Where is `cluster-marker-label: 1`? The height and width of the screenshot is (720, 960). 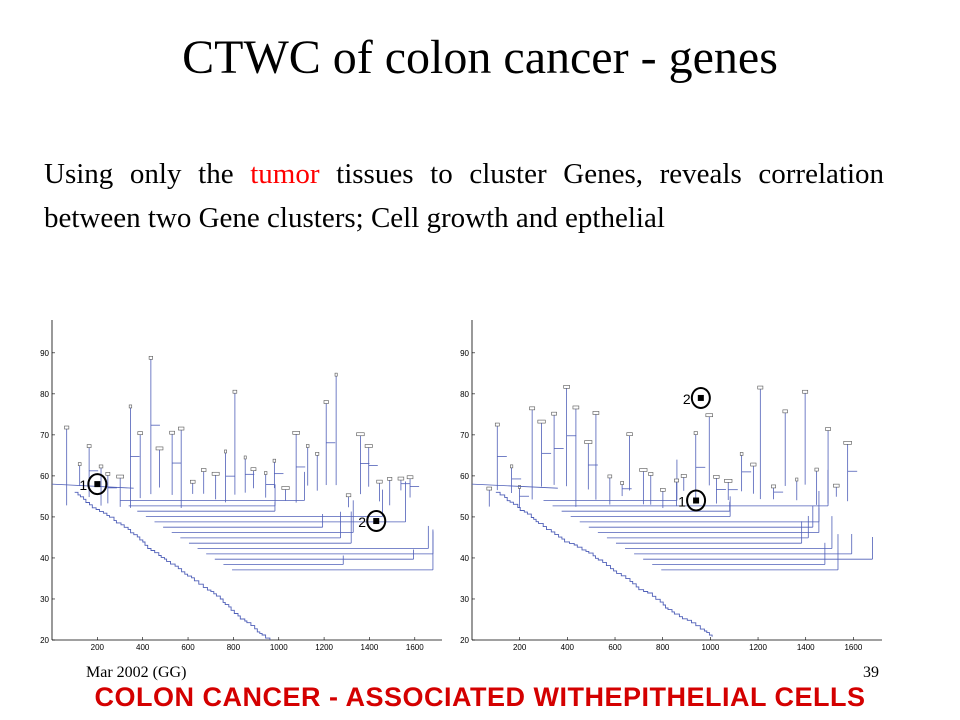
cluster-marker-label: 1 is located at coordinates (682, 502).